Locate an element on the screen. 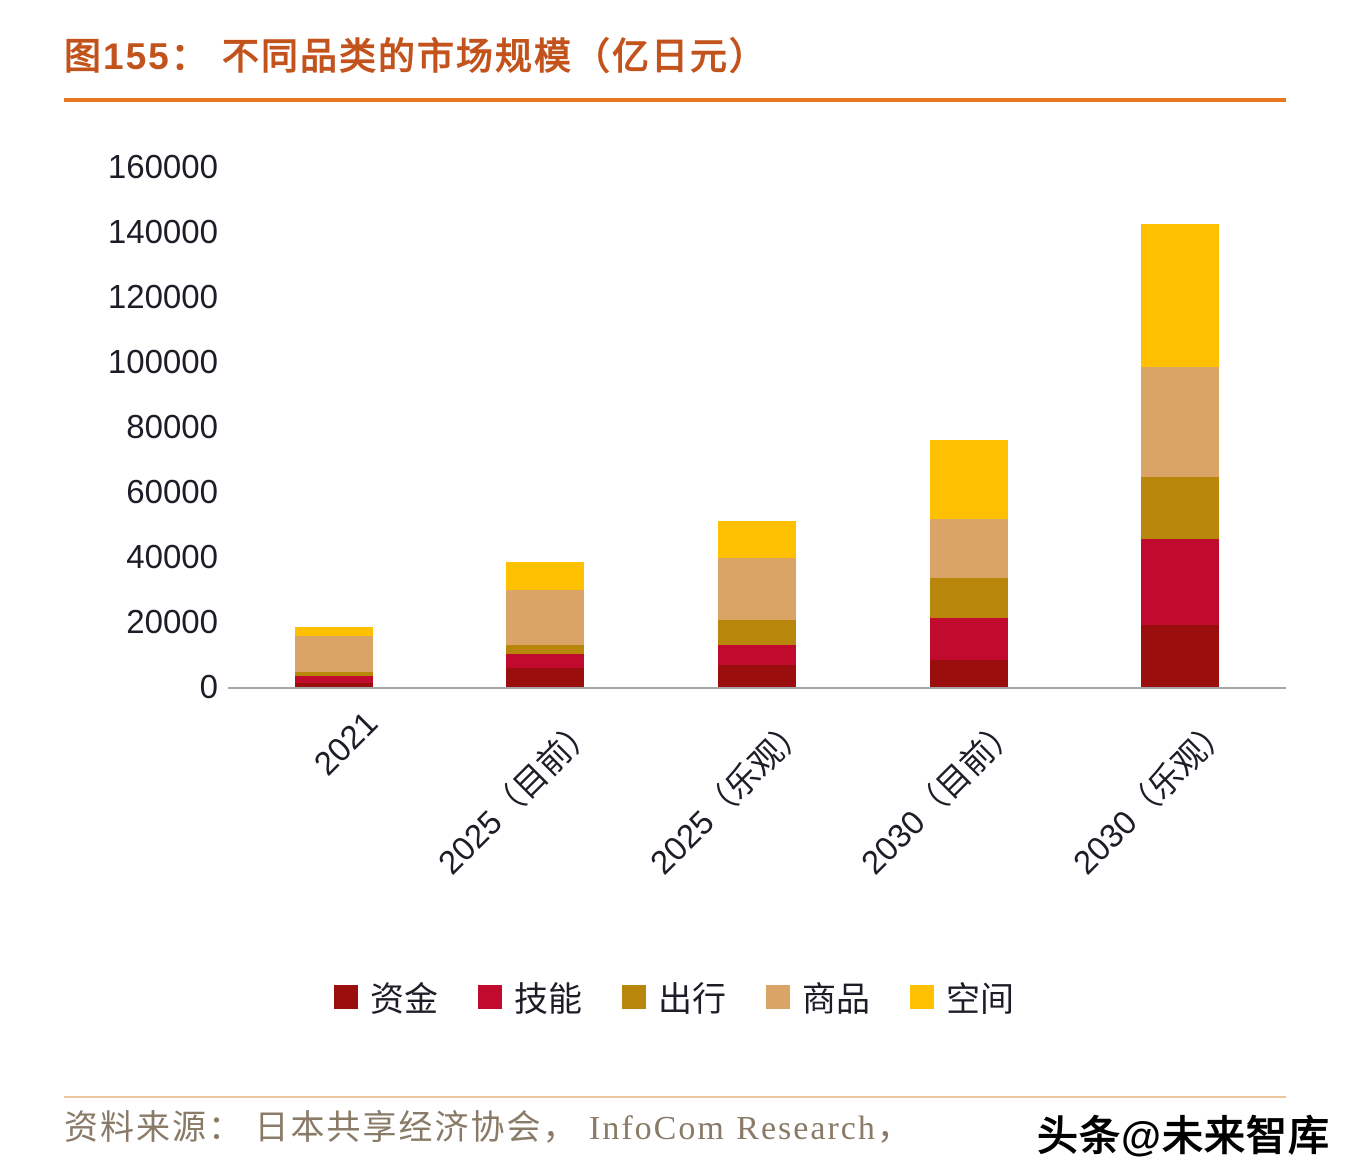 The image size is (1348, 1176). legend-label: 商品 is located at coordinates (836, 1000).